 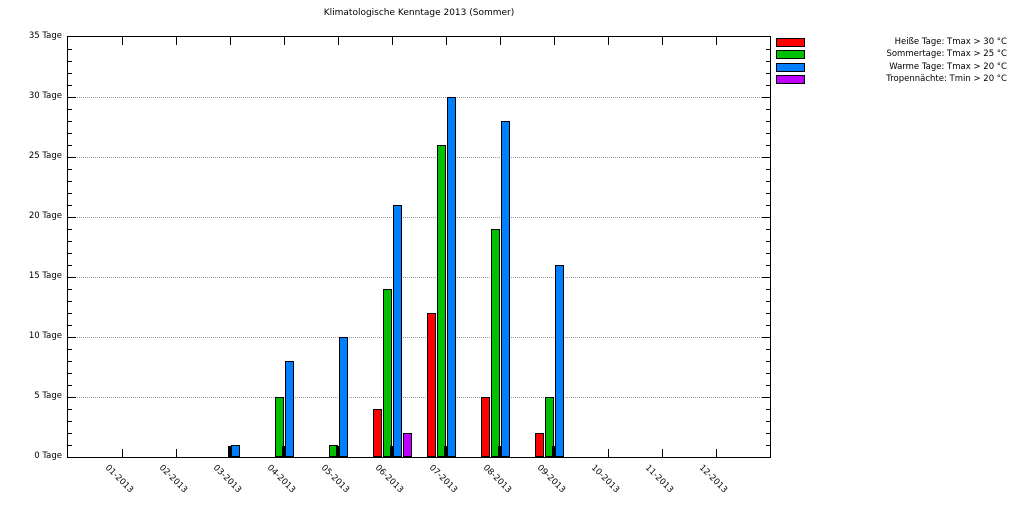 I want to click on bar-06-2013-series4, so click(x=407, y=445).